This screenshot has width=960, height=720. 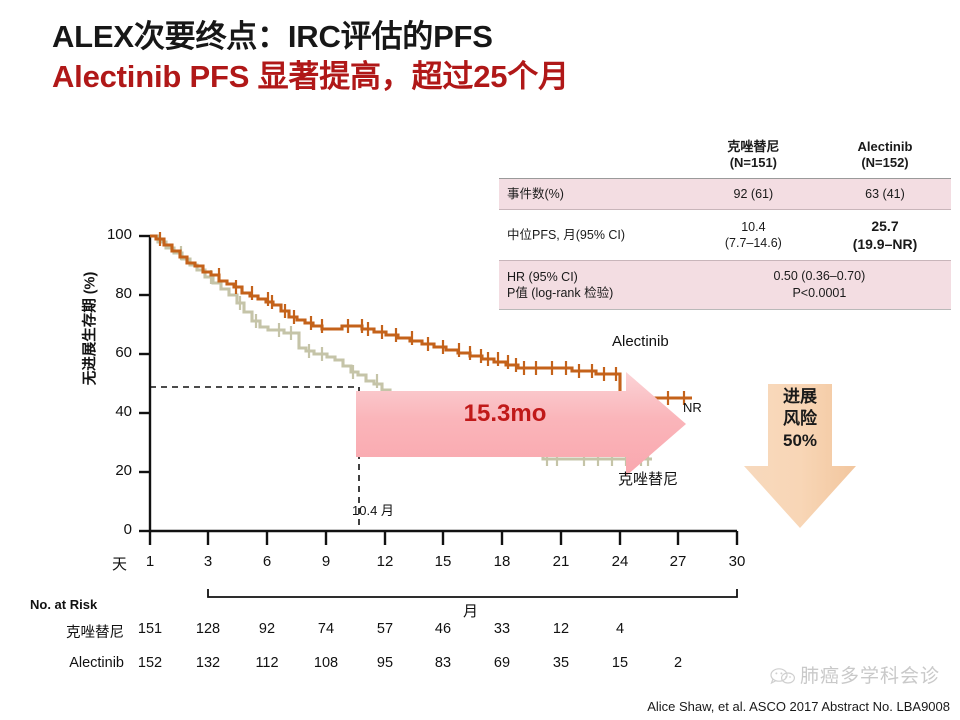 What do you see at coordinates (267, 561) in the screenshot?
I see `x-tick-6: 6` at bounding box center [267, 561].